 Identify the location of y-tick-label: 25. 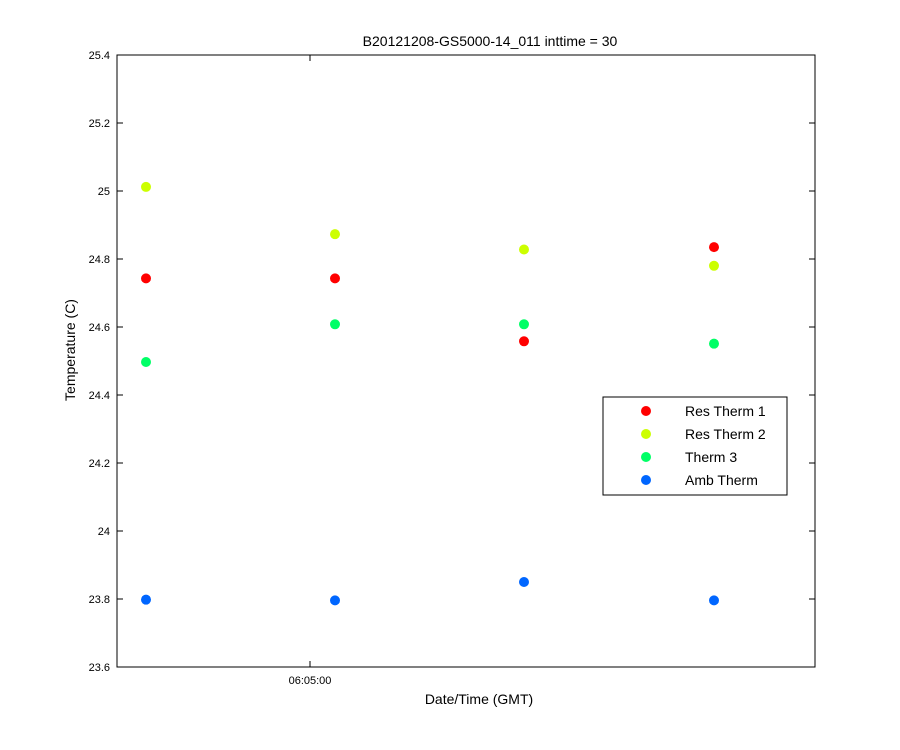
(104, 192).